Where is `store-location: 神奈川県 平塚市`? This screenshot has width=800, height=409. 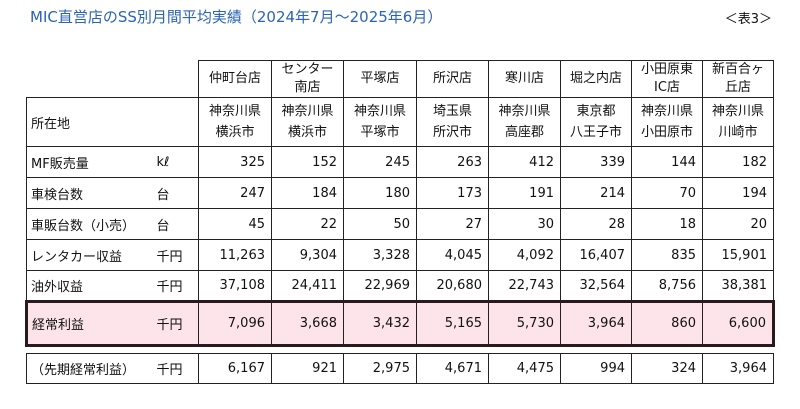 store-location: 神奈川県 平塚市 is located at coordinates (380, 122).